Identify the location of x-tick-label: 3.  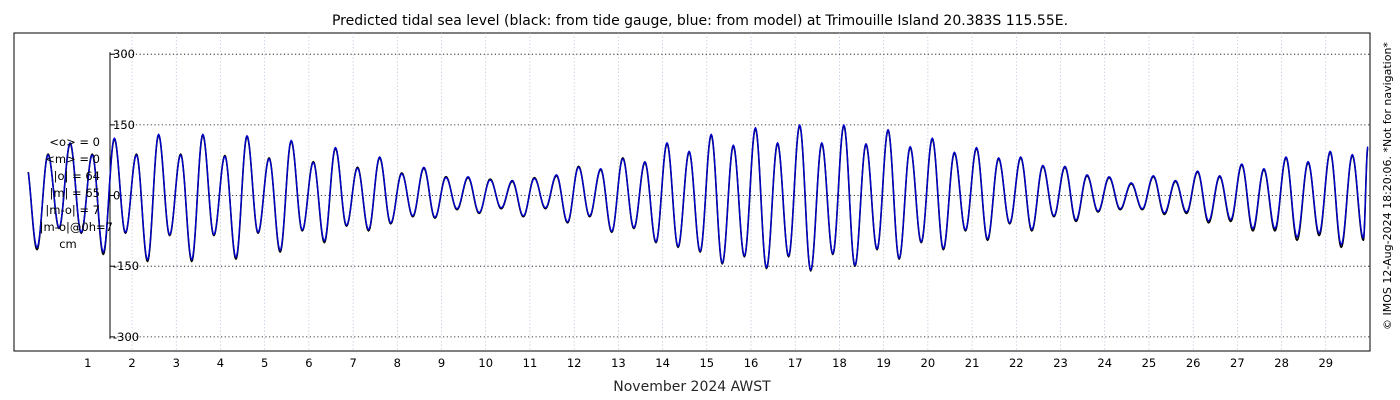
(176, 363).